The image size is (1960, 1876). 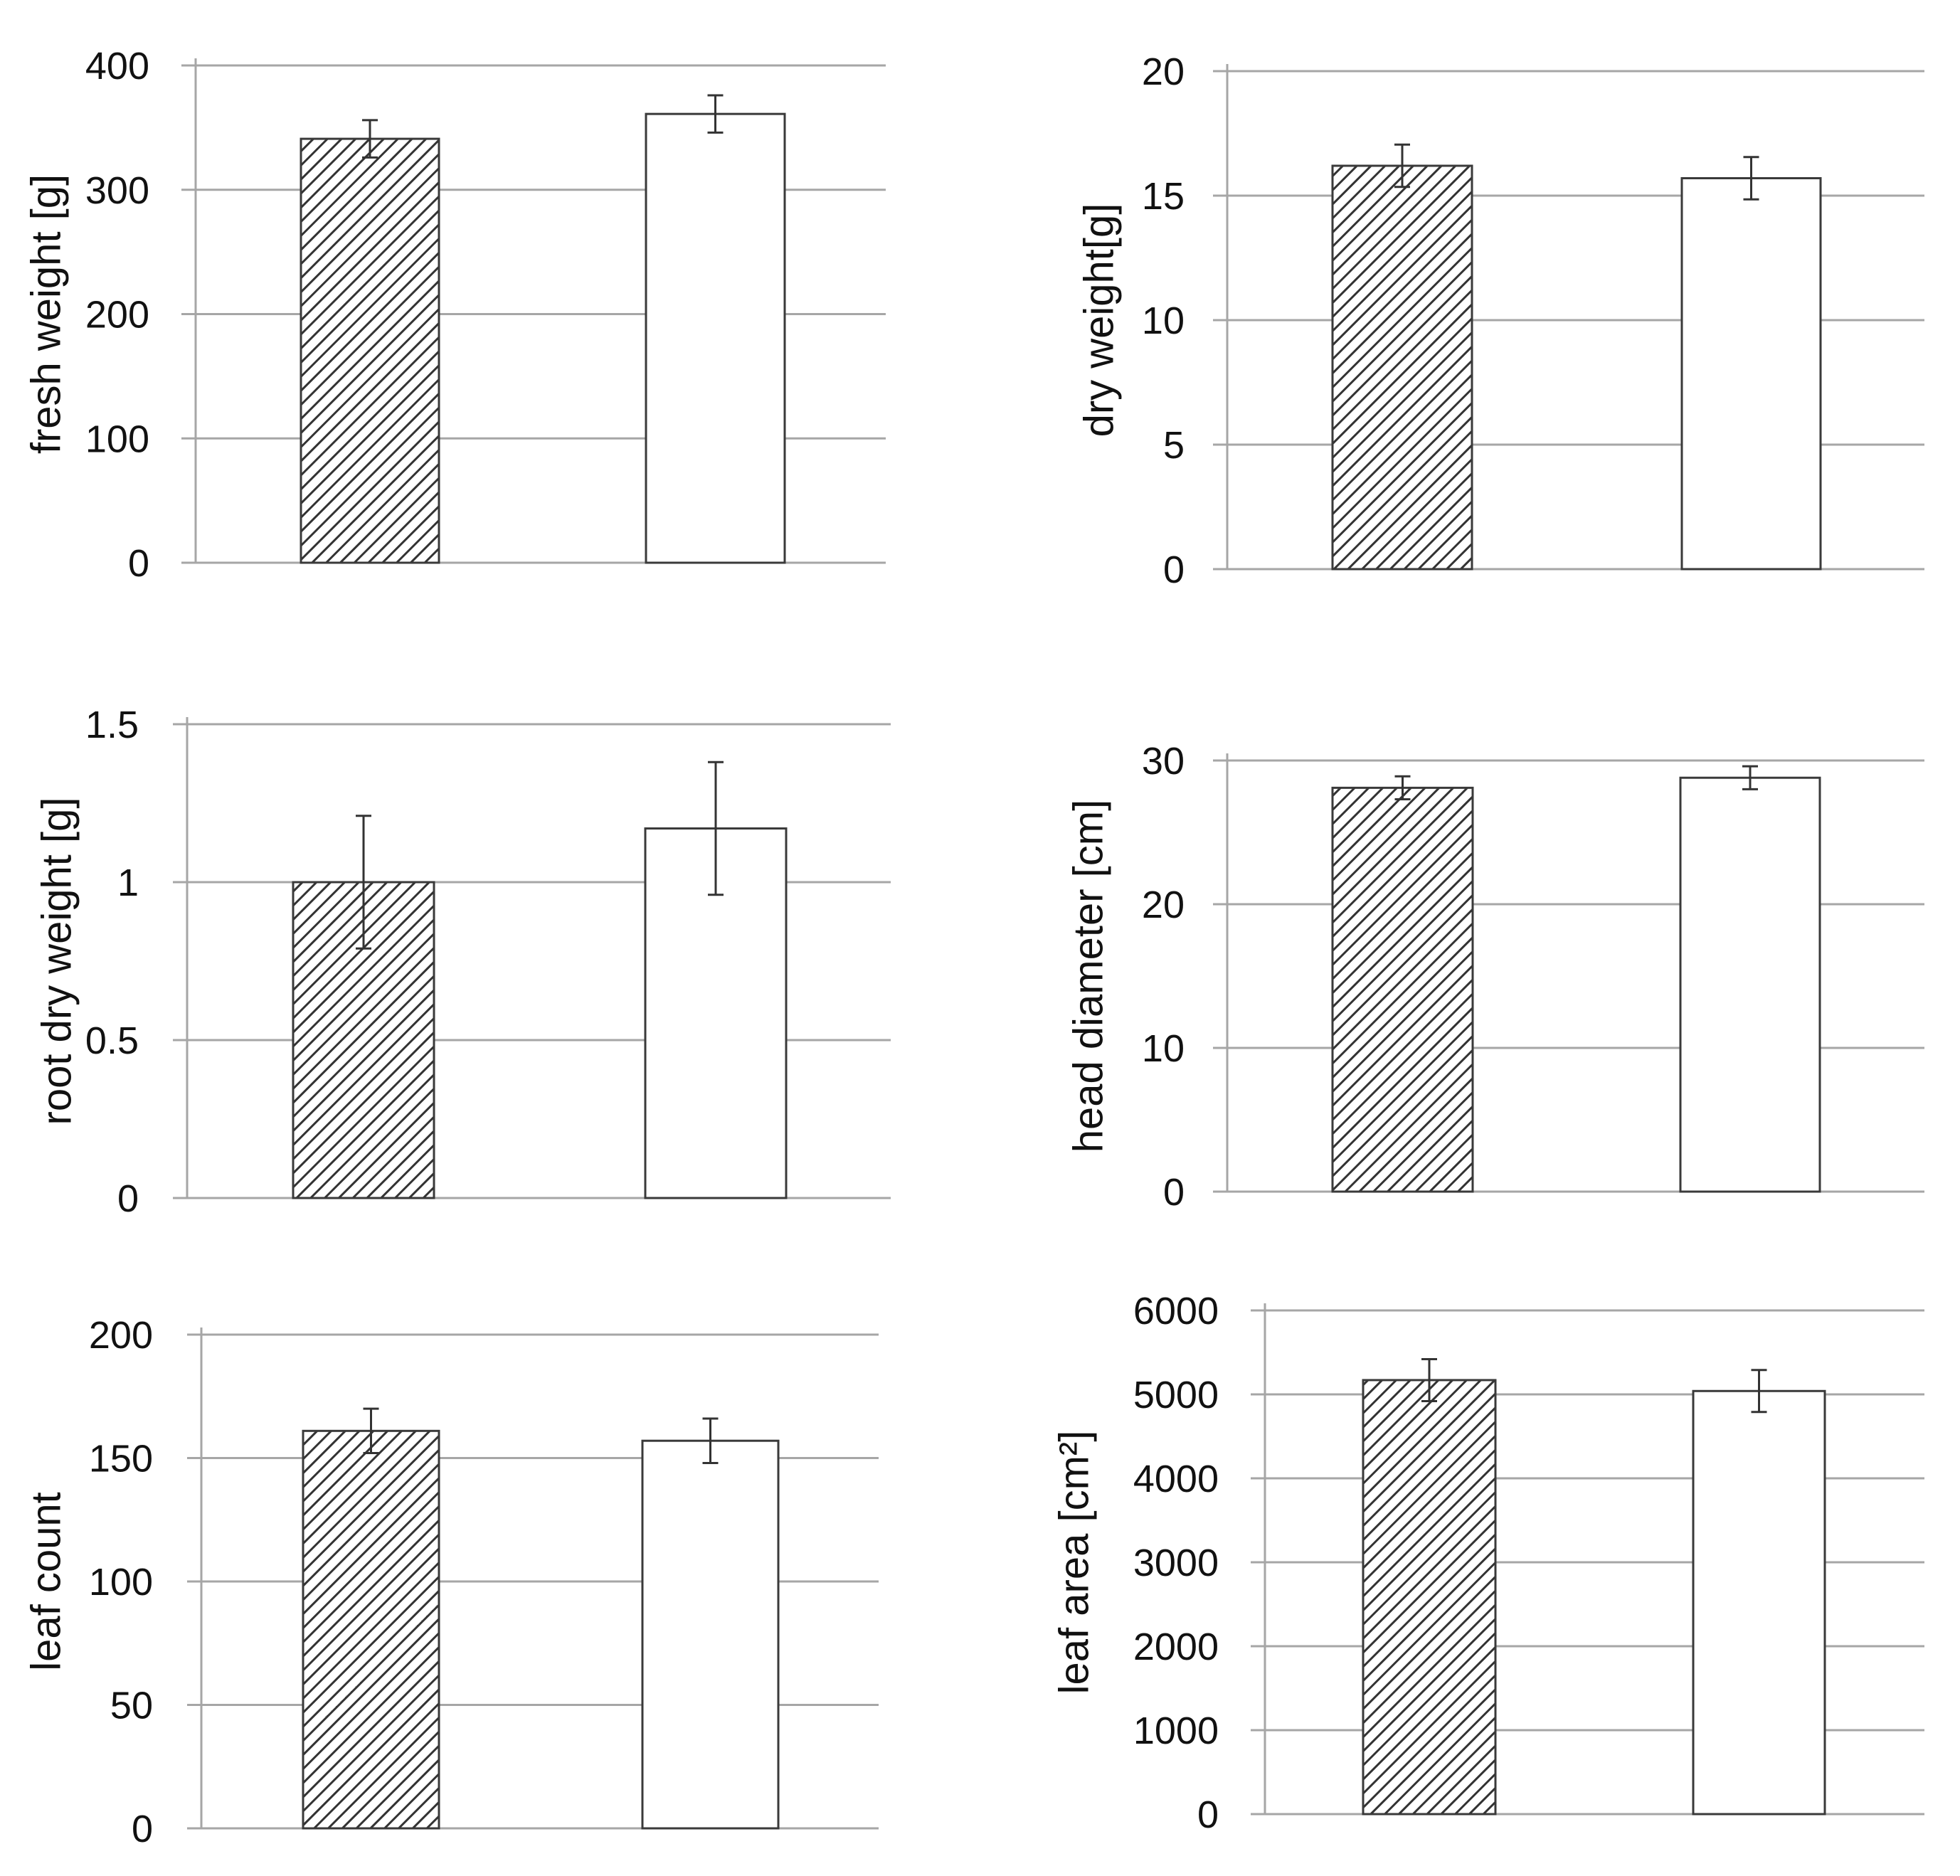 What do you see at coordinates (131, 1706) in the screenshot?
I see `y-tick-label: 50` at bounding box center [131, 1706].